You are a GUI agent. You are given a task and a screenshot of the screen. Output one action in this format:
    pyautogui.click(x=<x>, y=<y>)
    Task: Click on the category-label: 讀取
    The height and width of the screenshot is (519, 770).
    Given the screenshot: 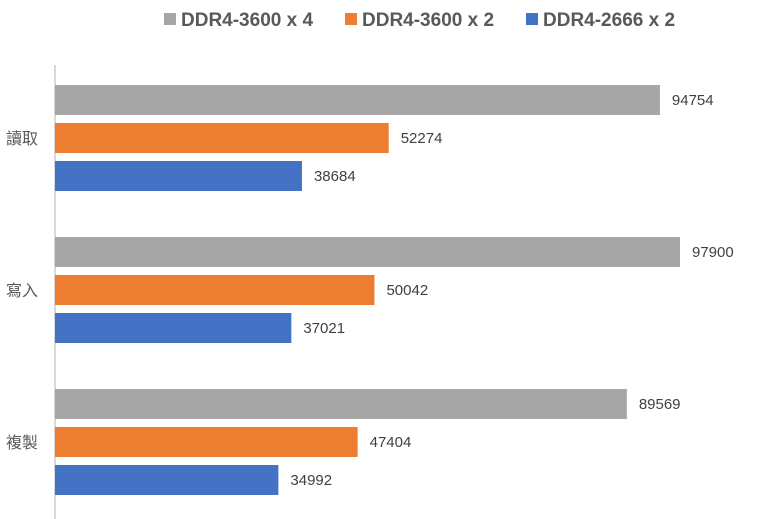 What is the action you would take?
    pyautogui.click(x=22, y=138)
    